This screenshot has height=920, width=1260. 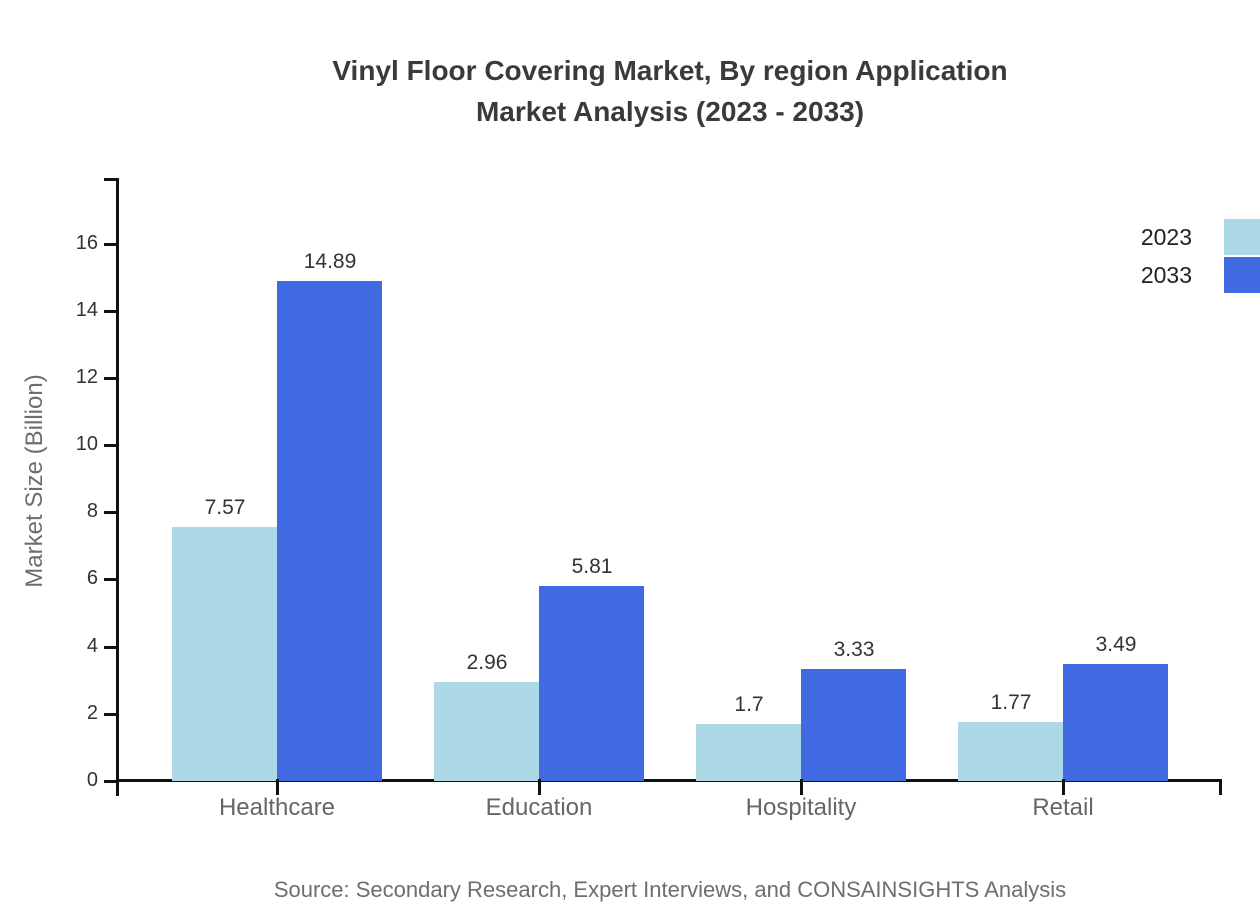 I want to click on bar-2023-hospitality, so click(x=748, y=752).